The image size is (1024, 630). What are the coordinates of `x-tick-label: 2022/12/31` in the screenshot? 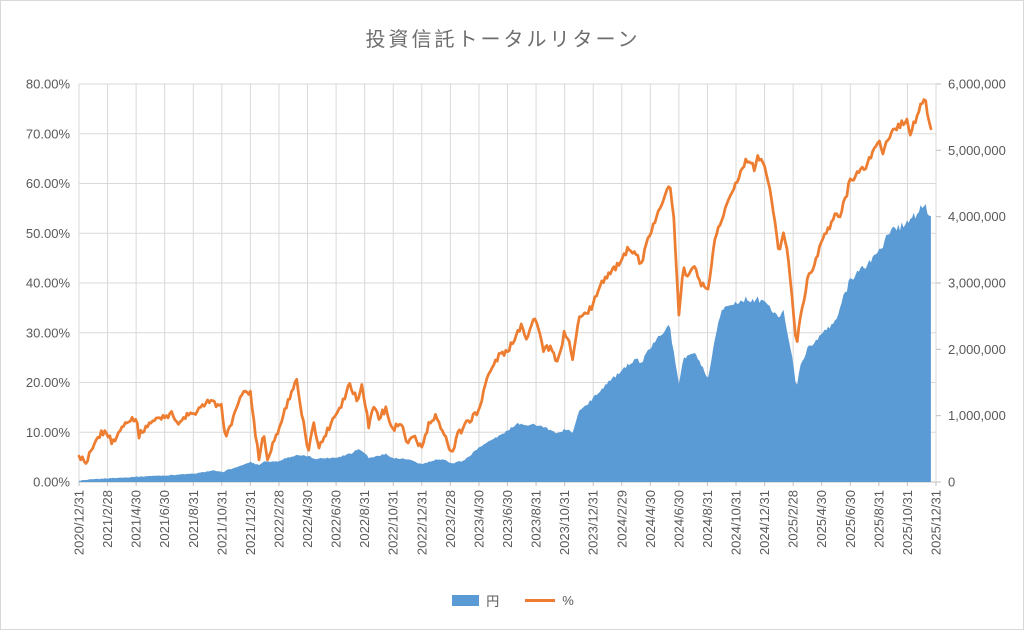 It's located at (421, 522).